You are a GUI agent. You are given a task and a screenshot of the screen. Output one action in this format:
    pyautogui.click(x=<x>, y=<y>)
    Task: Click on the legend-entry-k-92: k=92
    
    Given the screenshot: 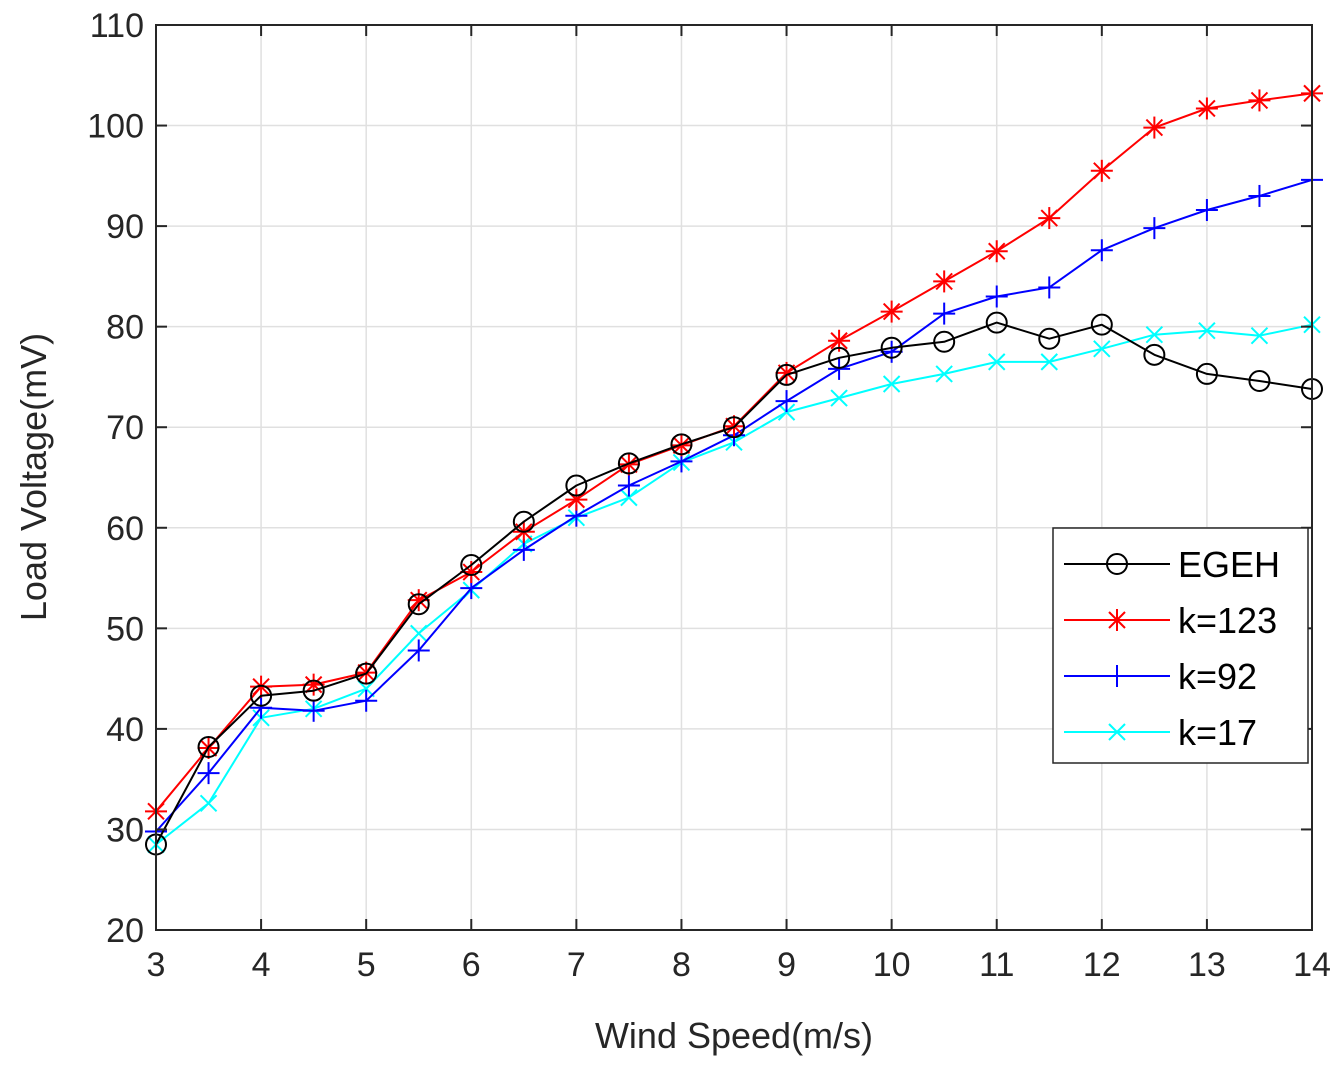 What is the action you would take?
    pyautogui.click(x=1160, y=676)
    